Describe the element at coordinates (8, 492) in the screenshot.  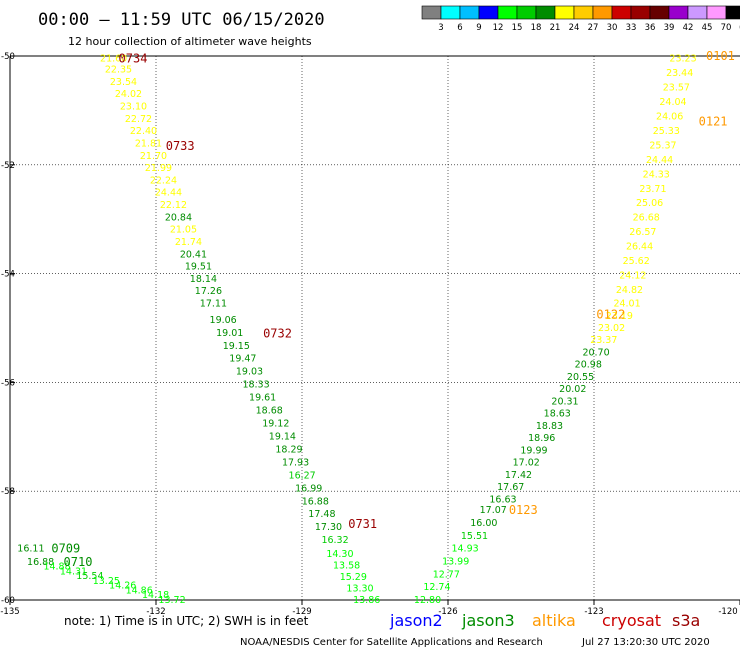
I see `lat-tick-label: -58` at that location.